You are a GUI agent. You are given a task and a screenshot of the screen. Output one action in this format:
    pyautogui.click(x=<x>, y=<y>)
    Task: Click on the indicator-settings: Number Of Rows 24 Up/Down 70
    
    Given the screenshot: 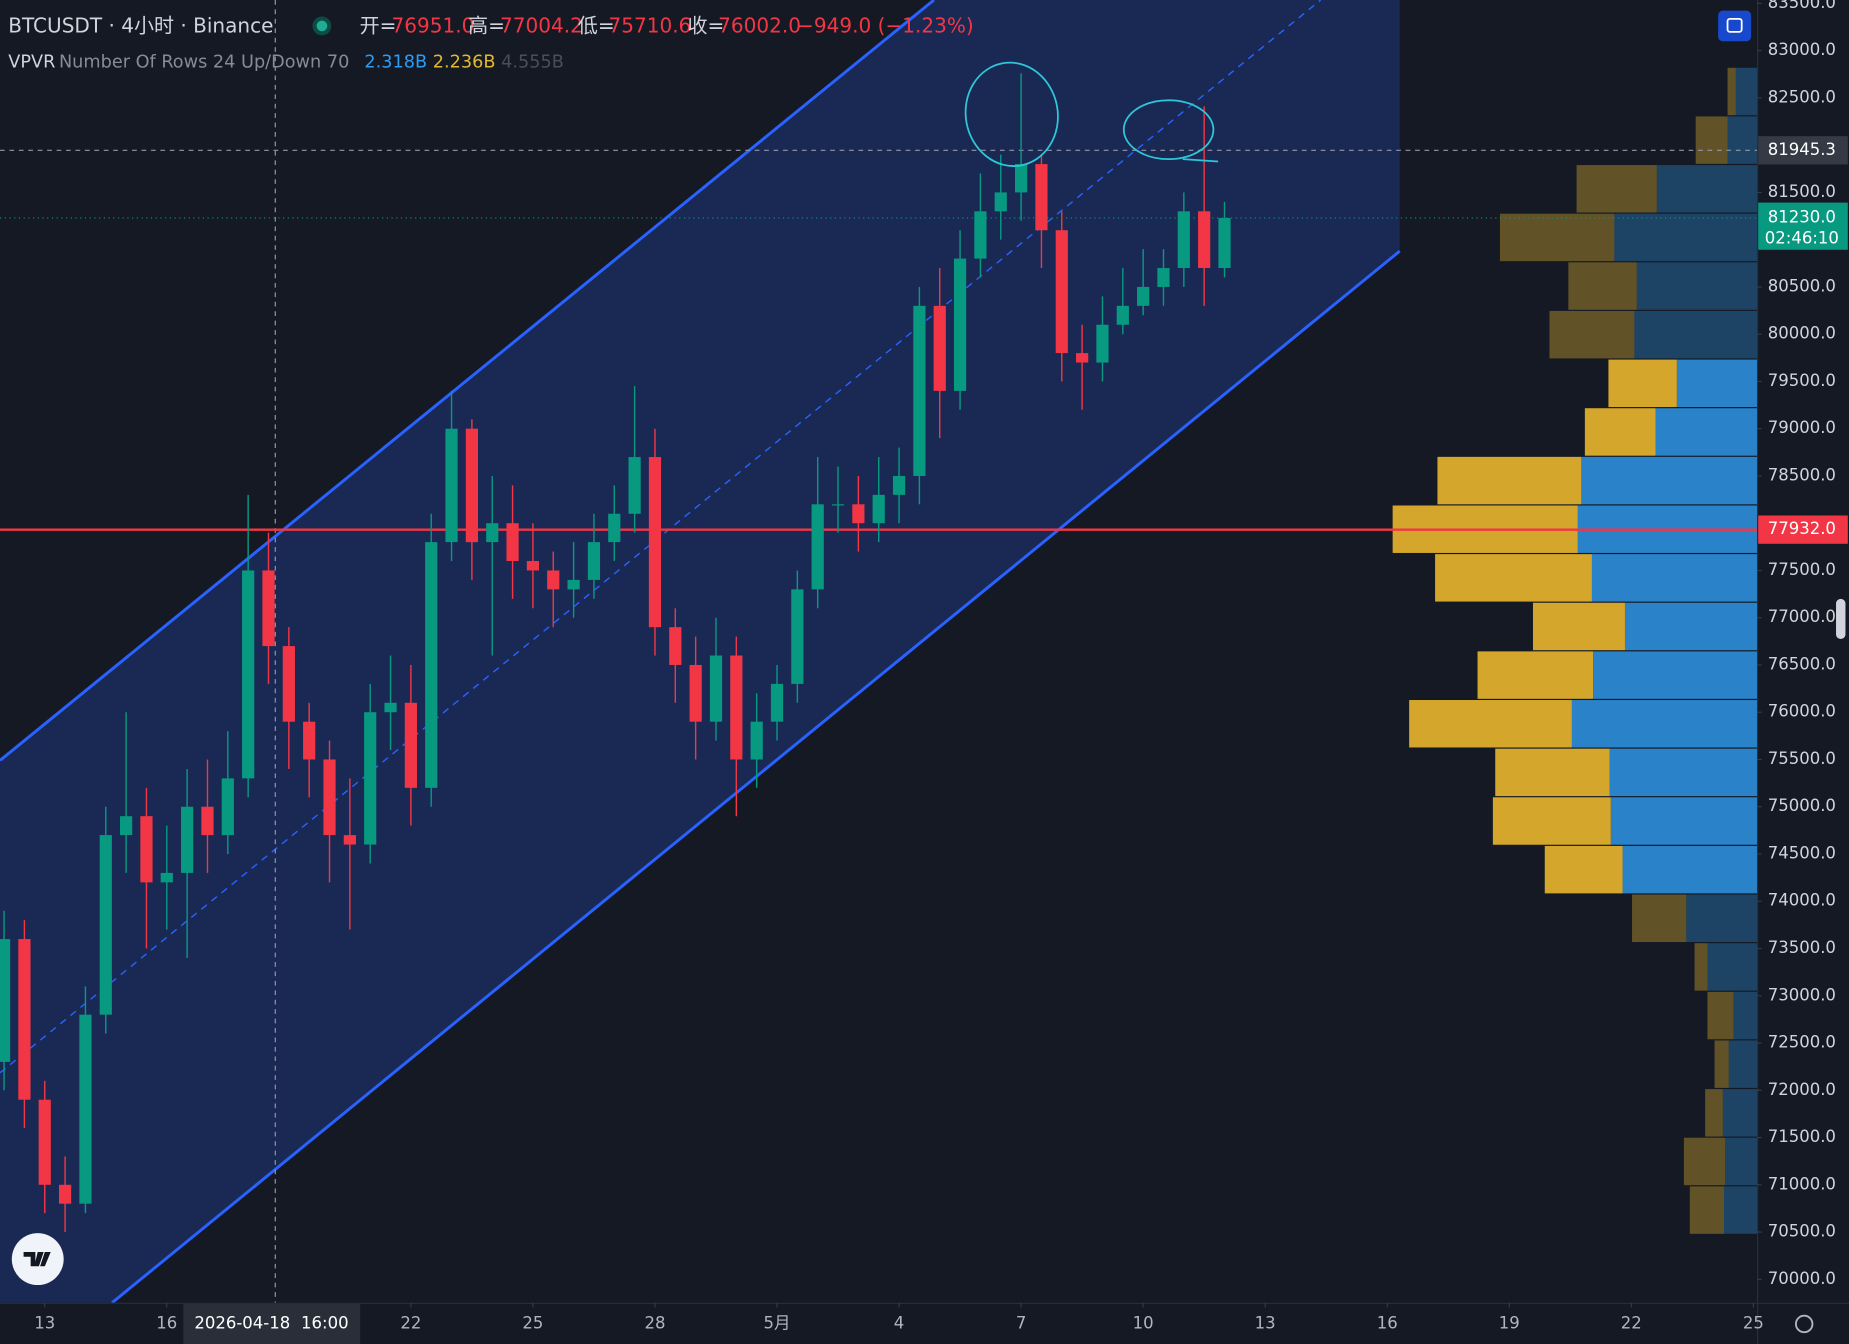 What is the action you would take?
    pyautogui.click(x=204, y=62)
    